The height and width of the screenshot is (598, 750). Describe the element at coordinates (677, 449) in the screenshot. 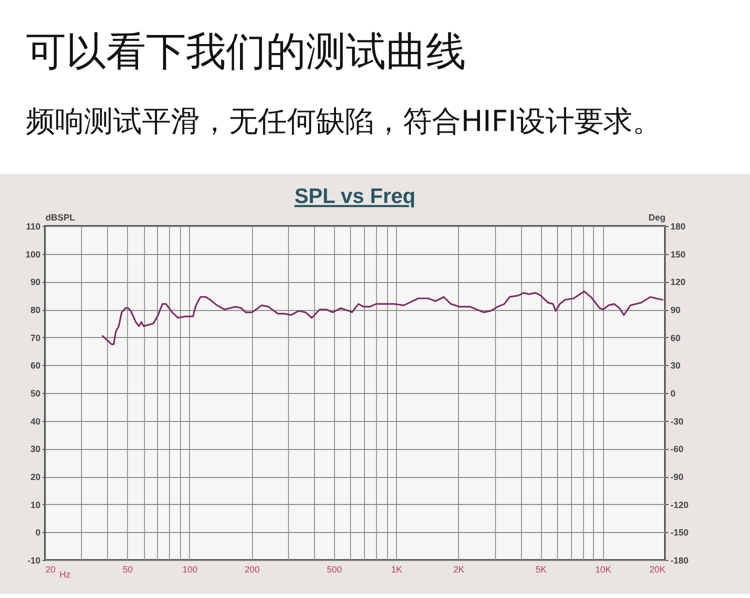

I see `y2-tick-label: -60` at that location.